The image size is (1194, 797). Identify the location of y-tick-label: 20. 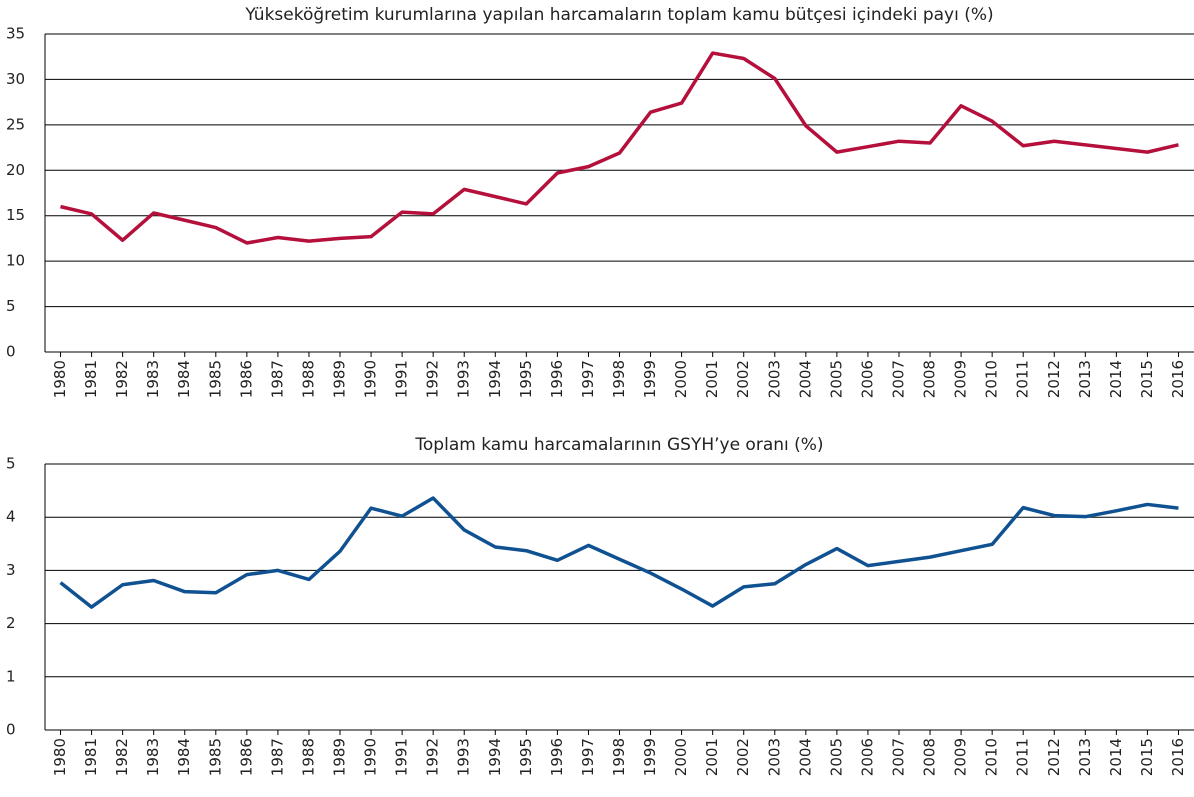
(15, 170).